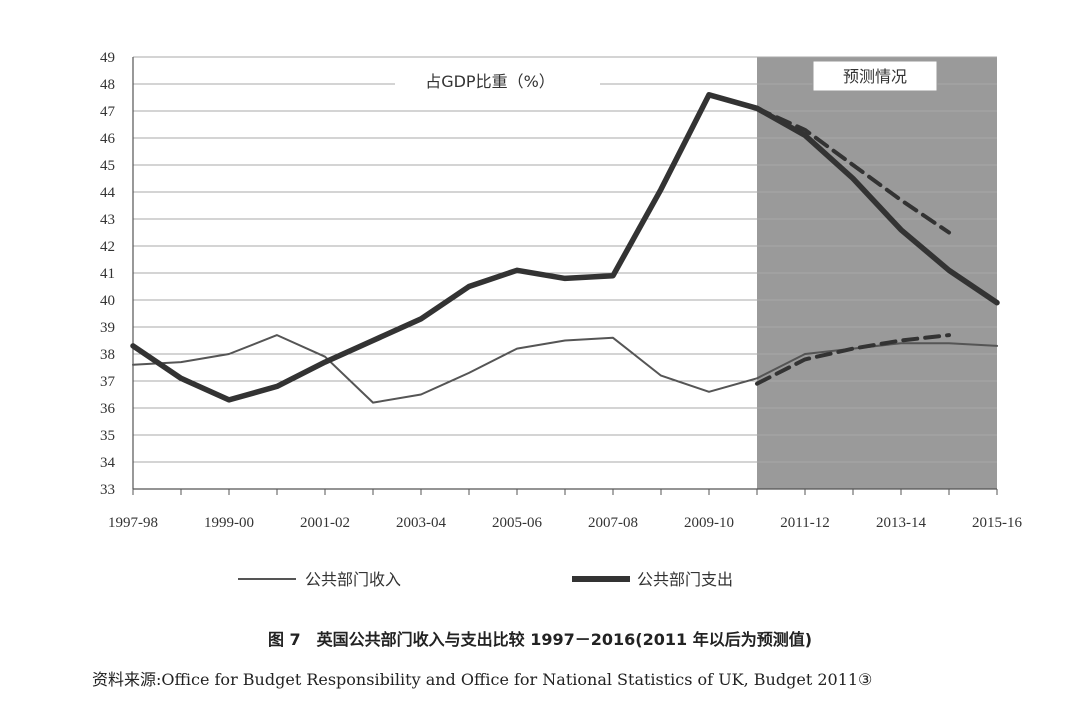 This screenshot has width=1080, height=708. I want to click on y-tick-label-42: 42, so click(107, 247).